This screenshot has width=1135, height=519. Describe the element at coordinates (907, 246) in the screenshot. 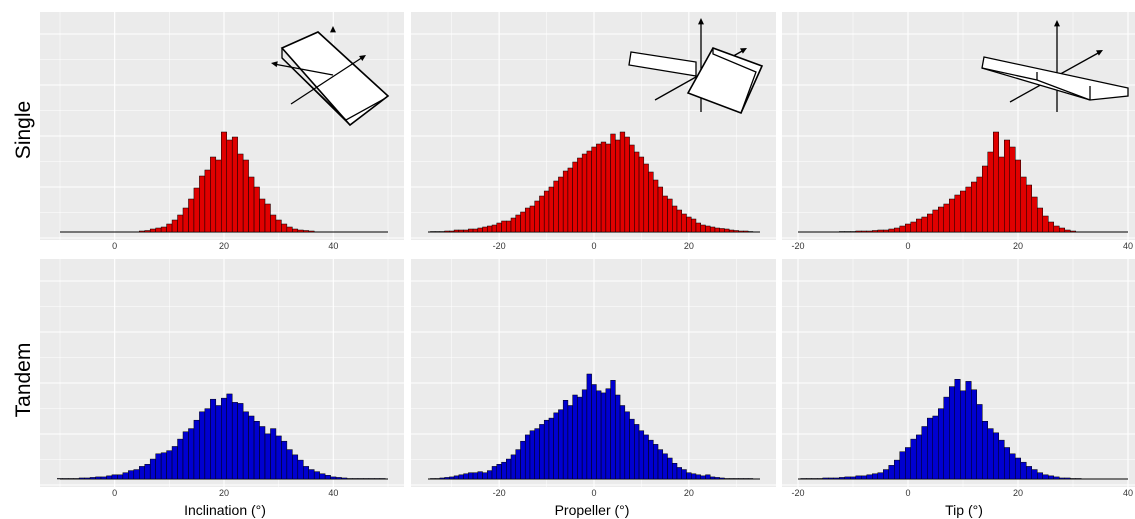

I see `x-tick-label: 0` at that location.